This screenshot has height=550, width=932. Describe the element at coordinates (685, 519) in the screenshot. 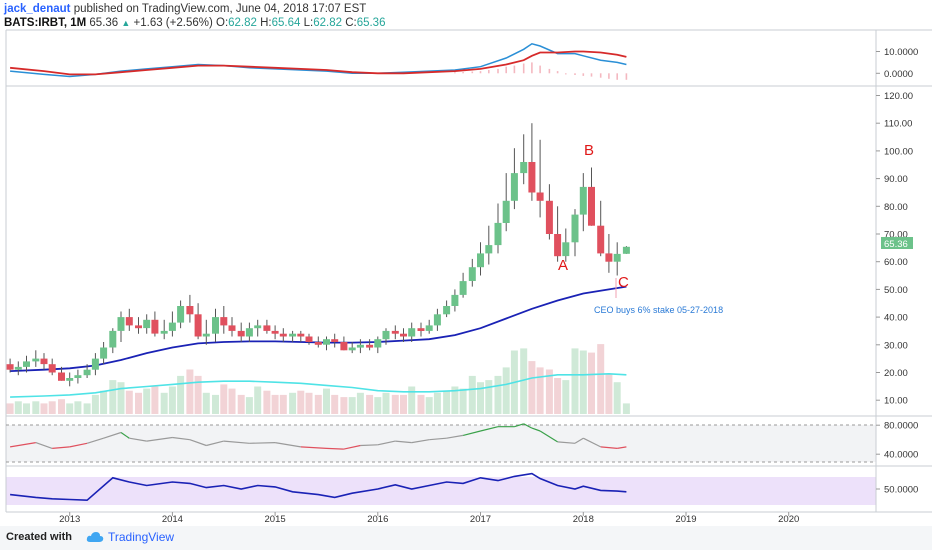

I see `x-axis-tick-label: 2019` at that location.